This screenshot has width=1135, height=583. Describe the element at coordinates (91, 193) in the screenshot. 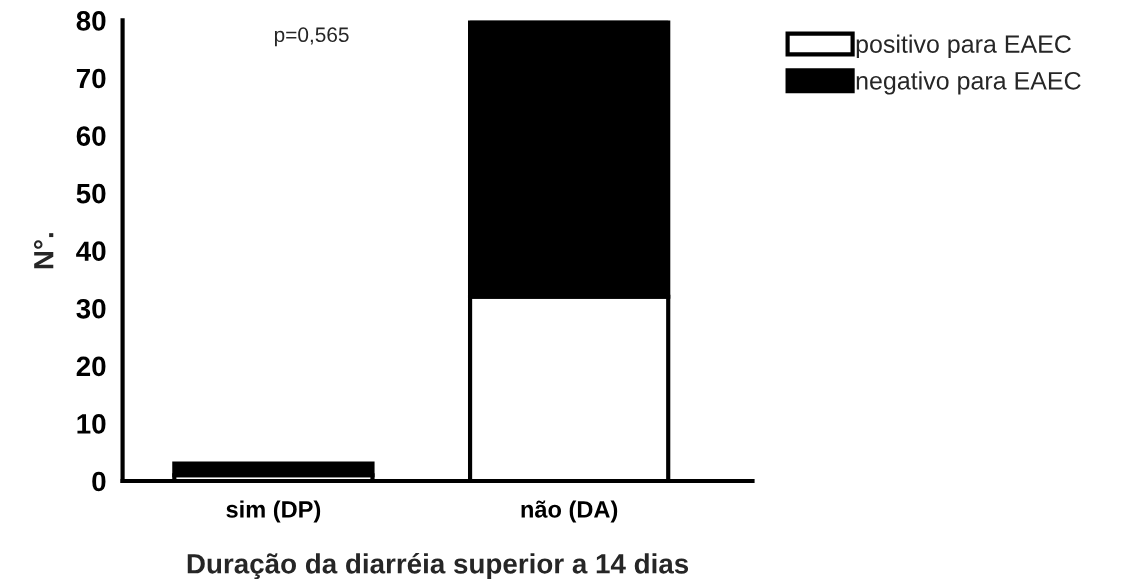

I see `y-tick-label: 50` at that location.